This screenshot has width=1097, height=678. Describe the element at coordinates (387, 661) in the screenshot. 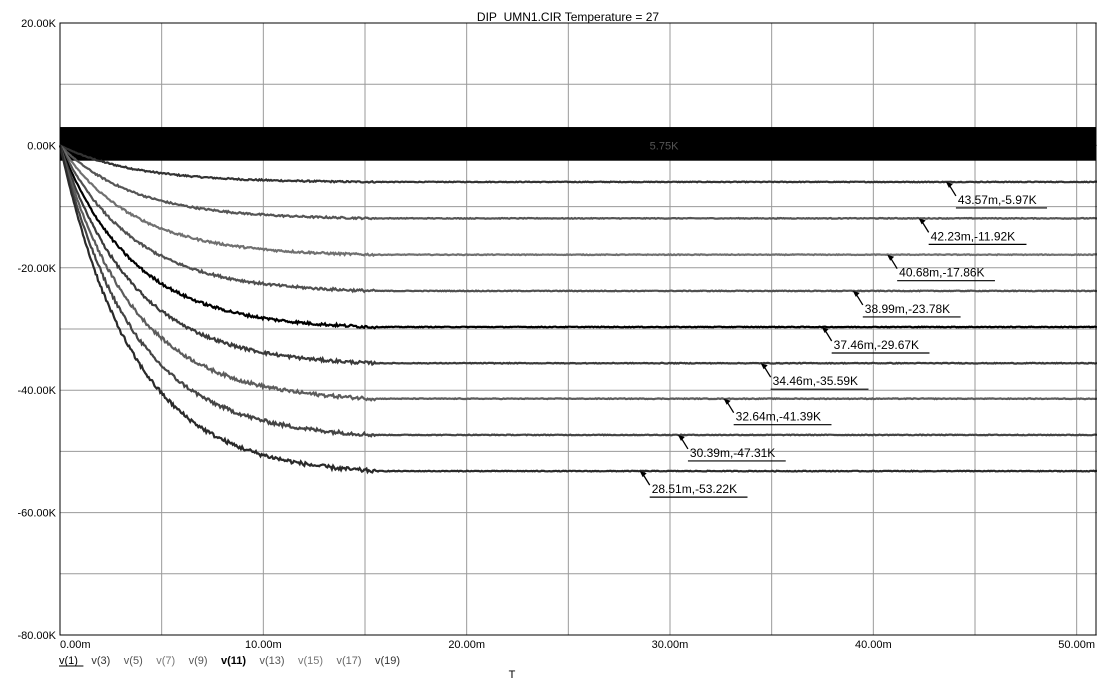

I see `legend-item: v(19)` at that location.